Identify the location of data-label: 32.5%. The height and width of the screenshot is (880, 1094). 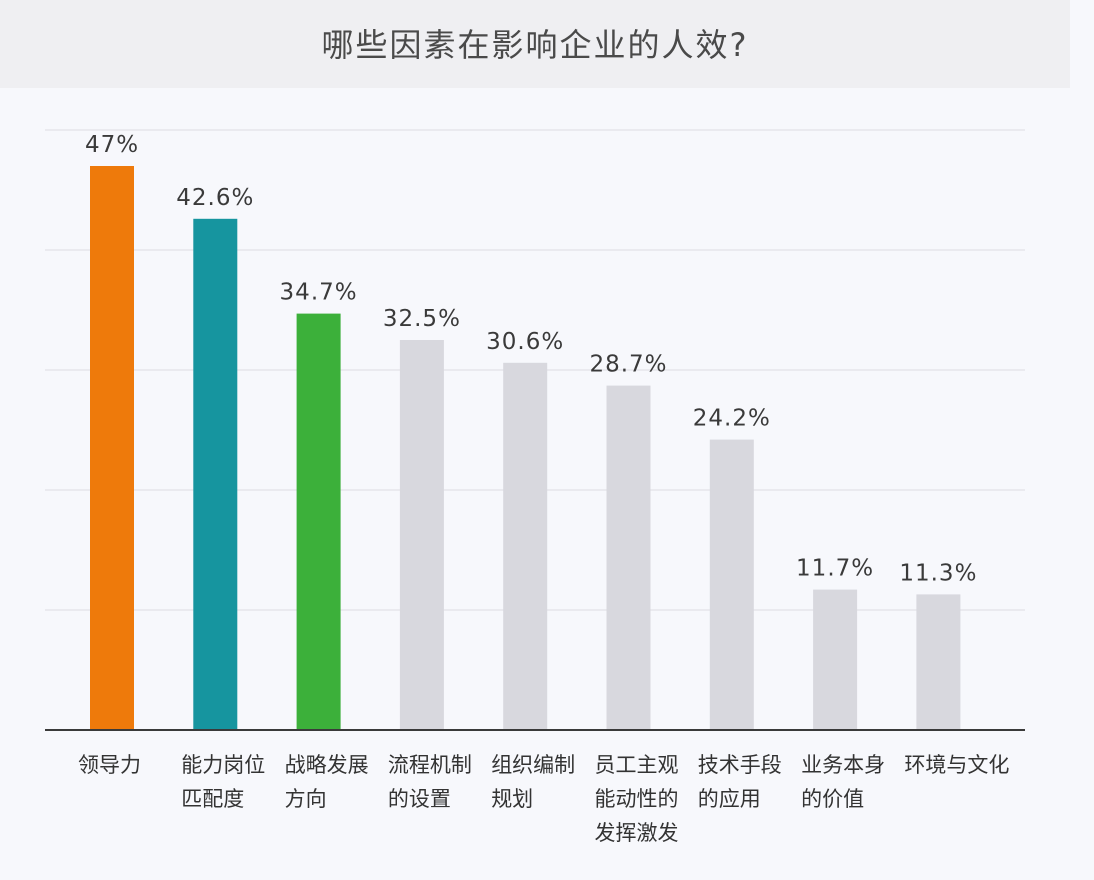
(422, 319).